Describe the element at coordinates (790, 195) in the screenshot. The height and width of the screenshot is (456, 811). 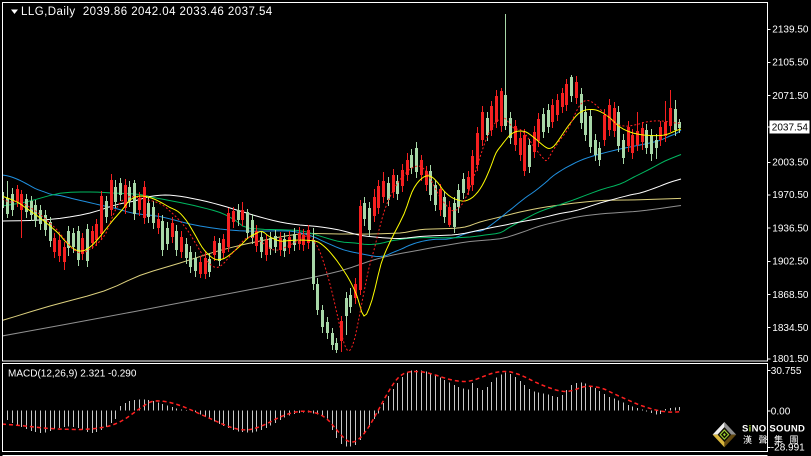
I see `svg-text: 1970.50` at that location.